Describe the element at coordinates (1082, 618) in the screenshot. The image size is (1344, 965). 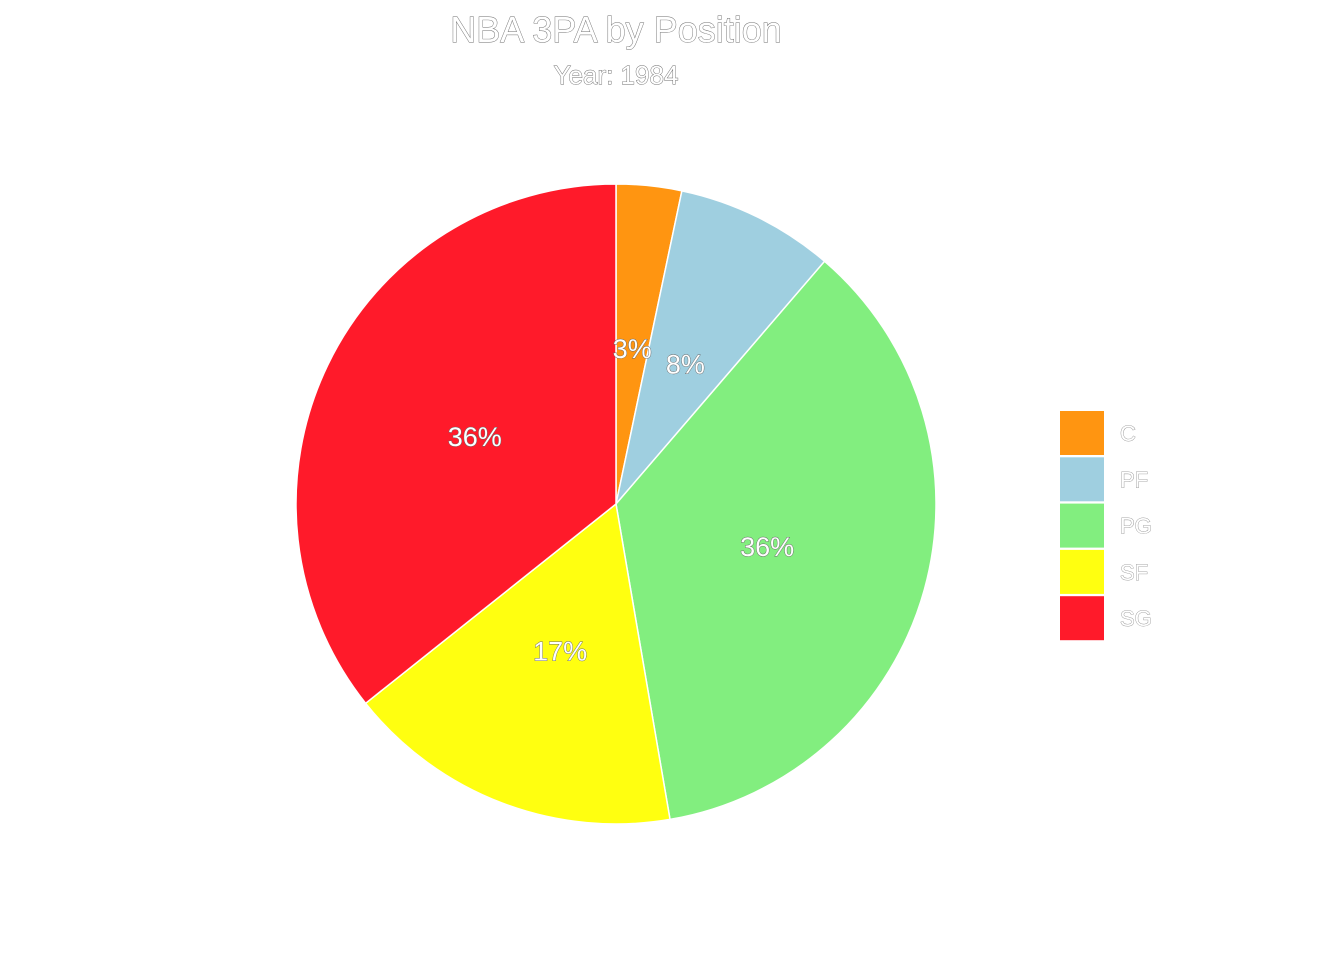
I see `legend-key-sg` at that location.